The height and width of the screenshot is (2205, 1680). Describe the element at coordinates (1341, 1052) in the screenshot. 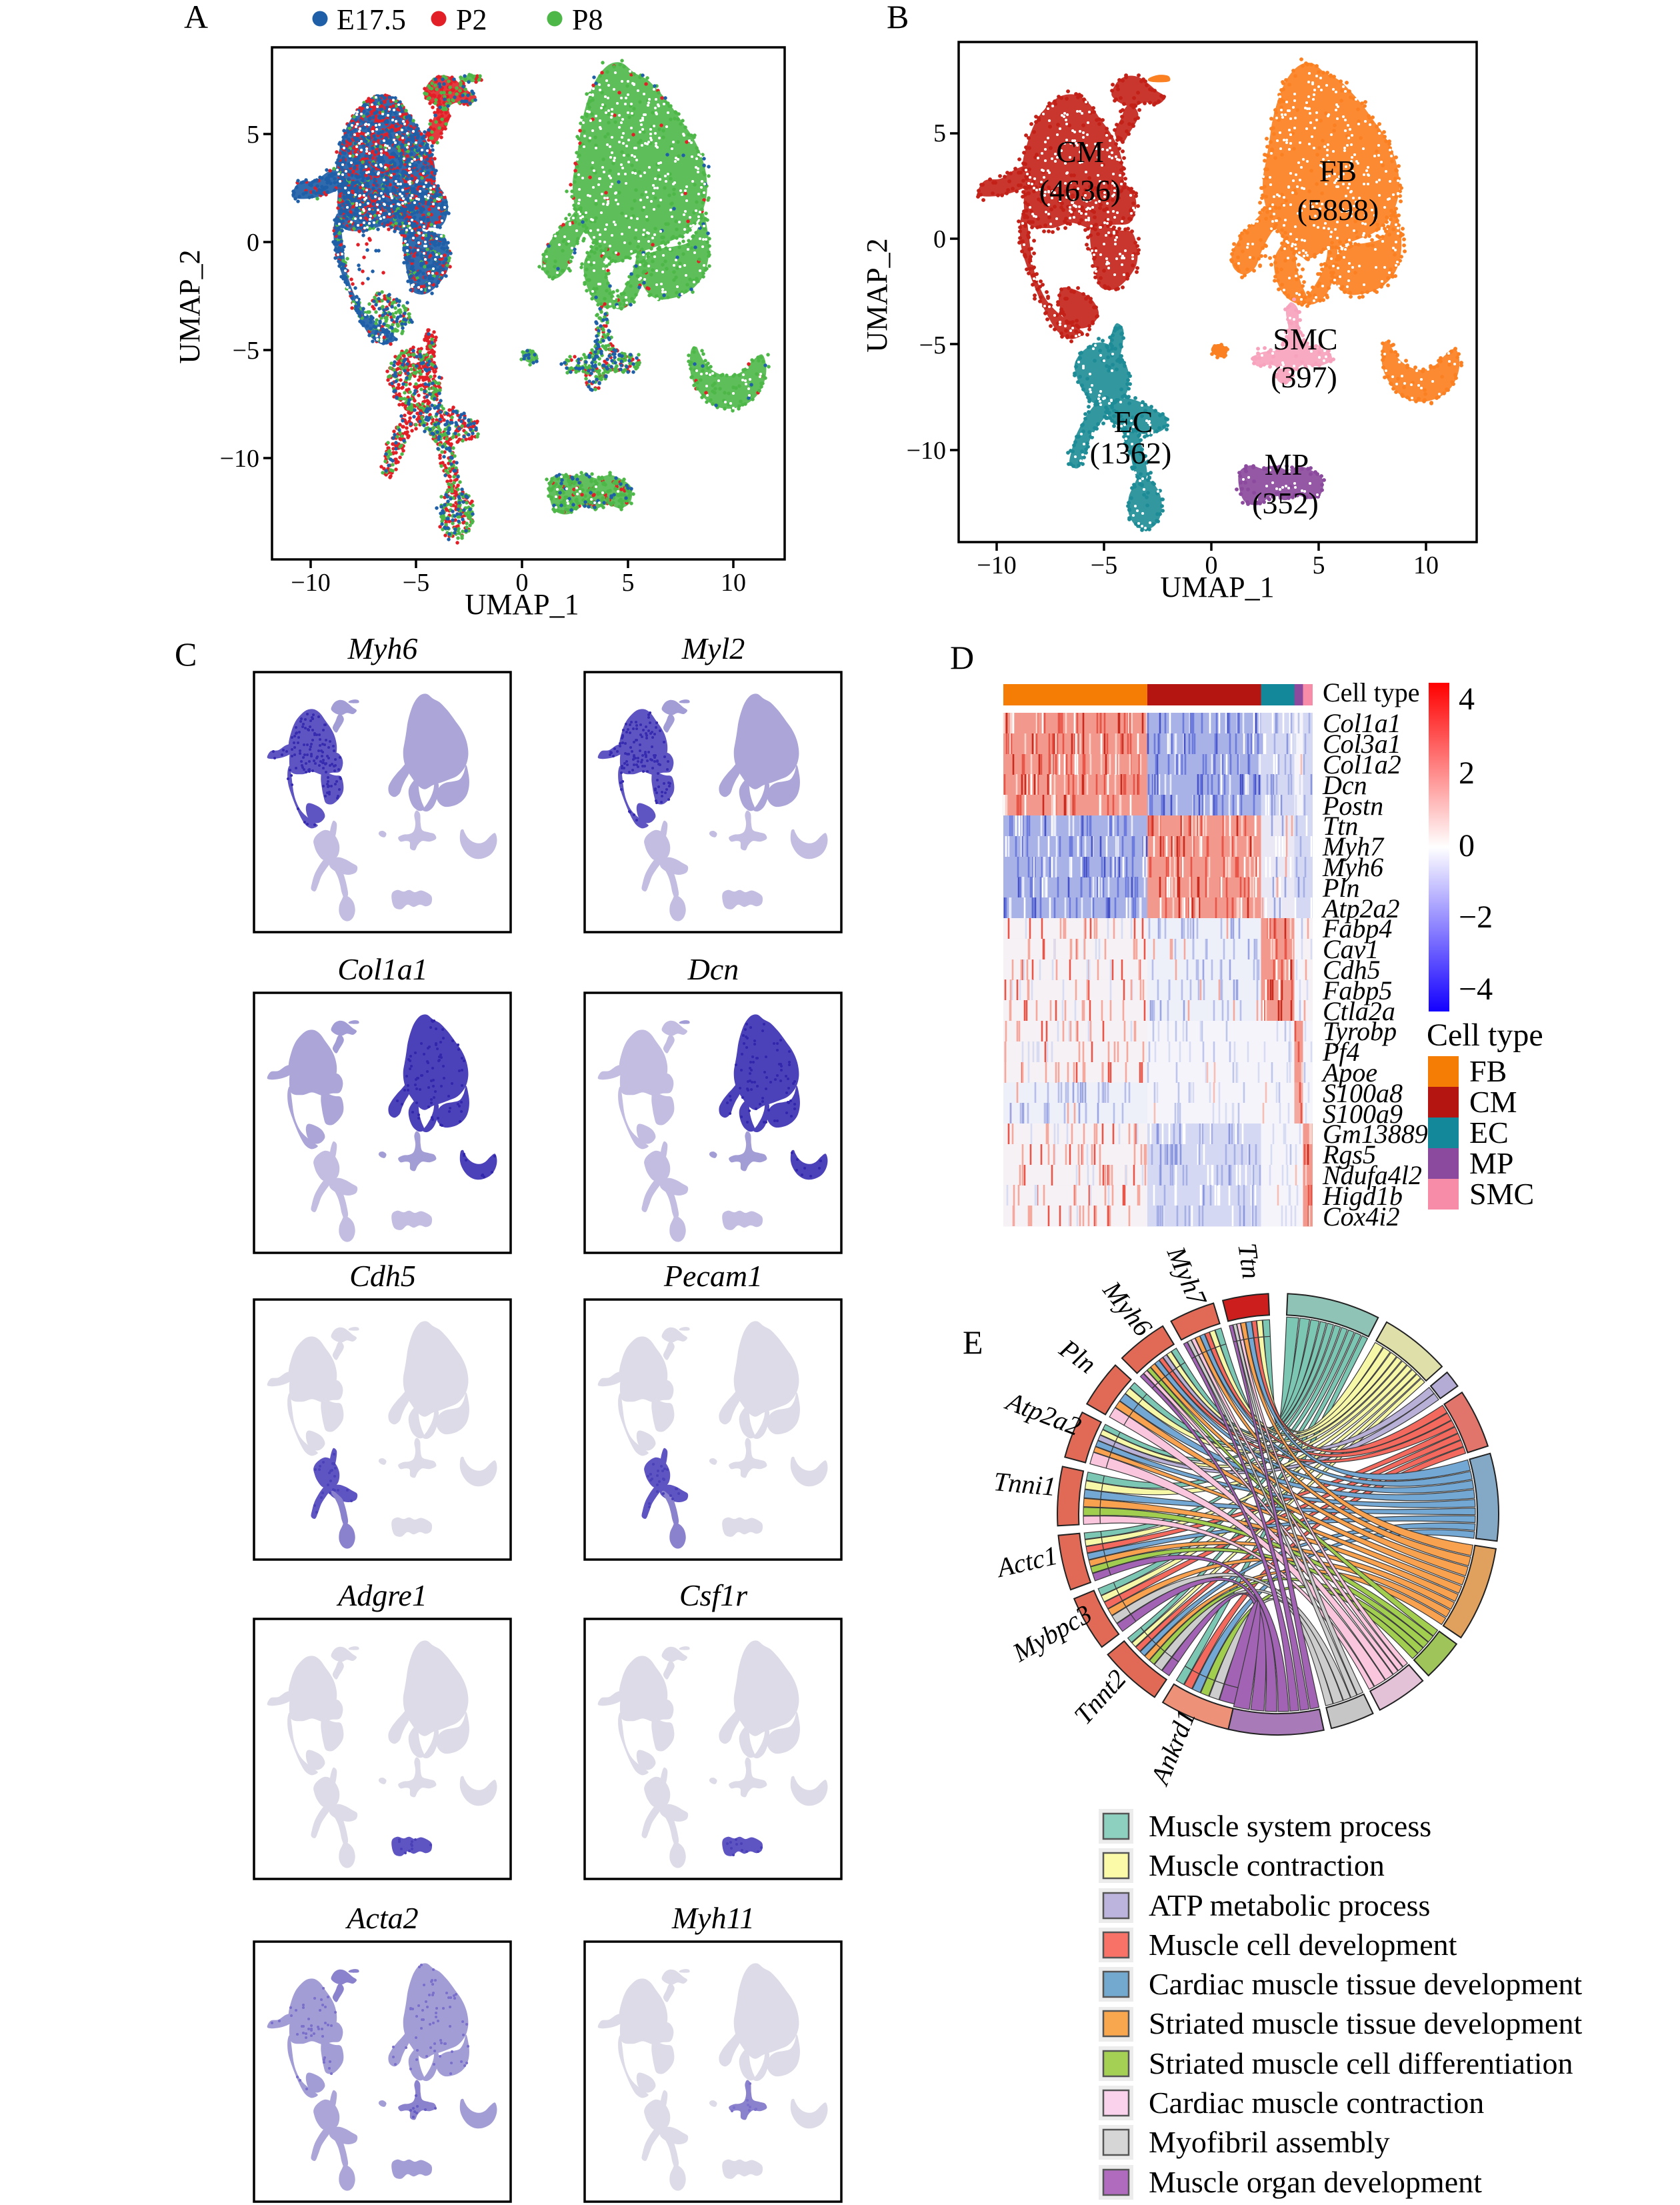

I see `svg-text: Pf4` at that location.